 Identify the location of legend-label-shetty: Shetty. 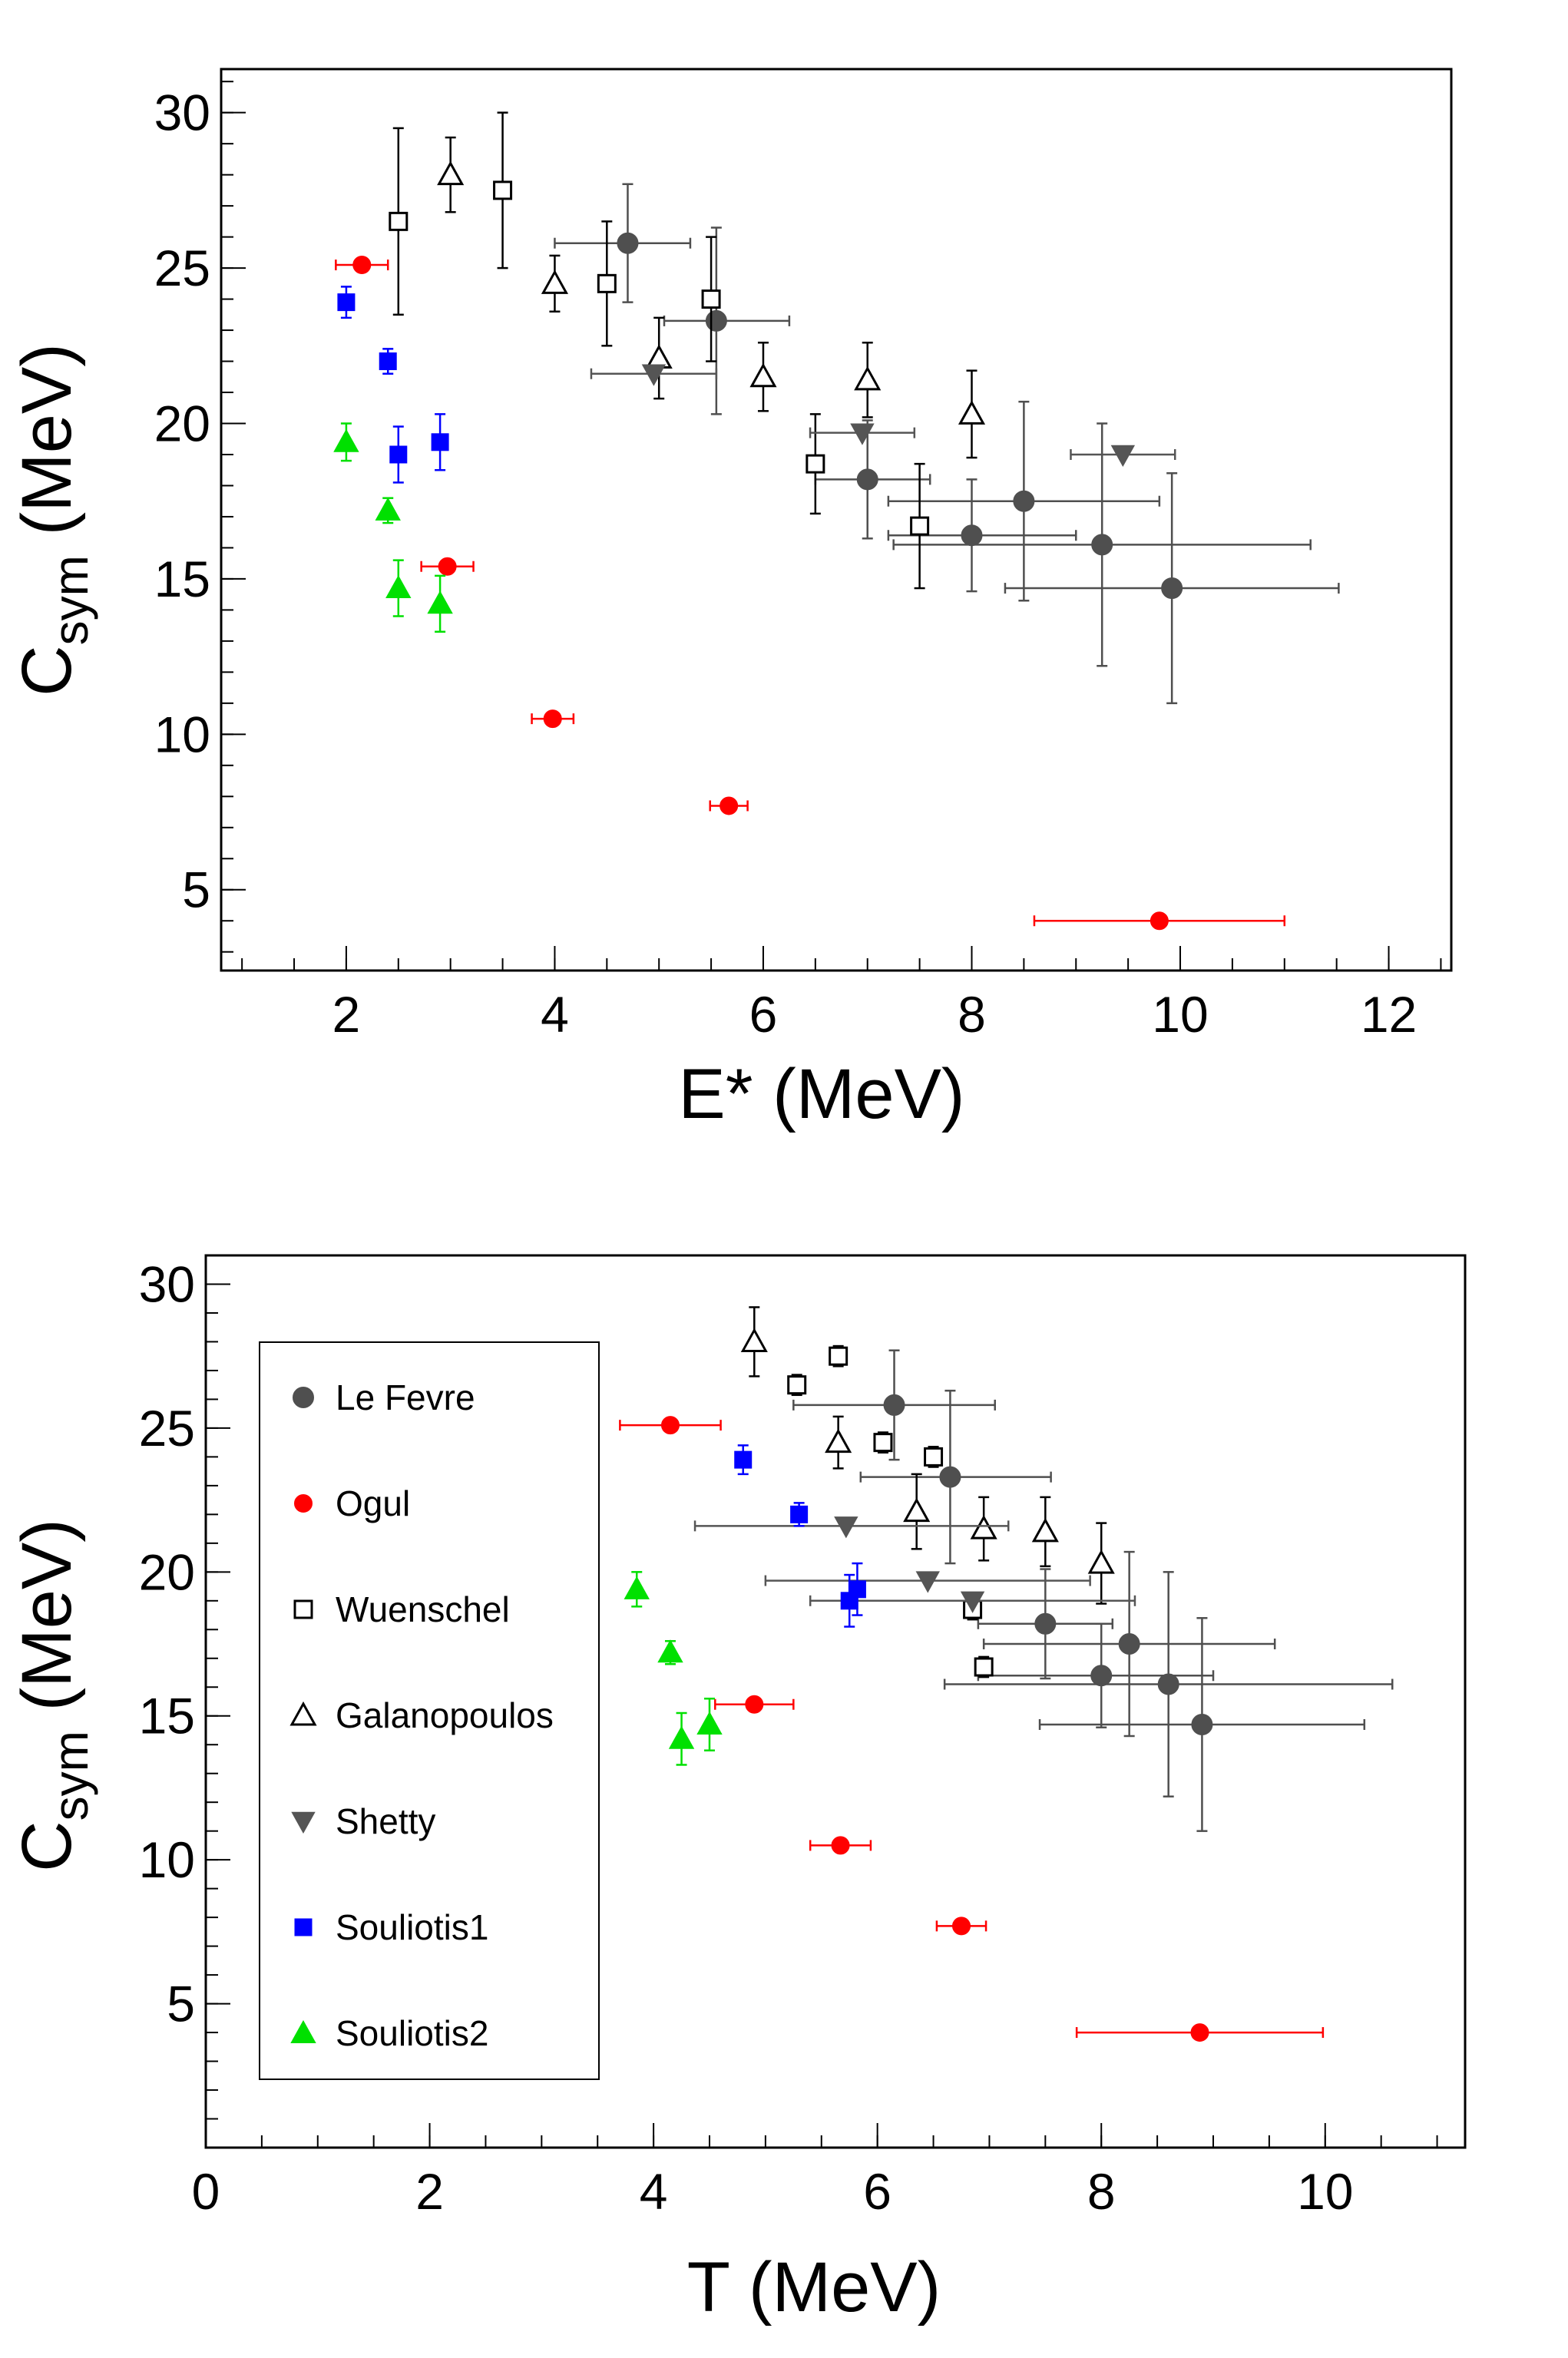
(386, 1821).